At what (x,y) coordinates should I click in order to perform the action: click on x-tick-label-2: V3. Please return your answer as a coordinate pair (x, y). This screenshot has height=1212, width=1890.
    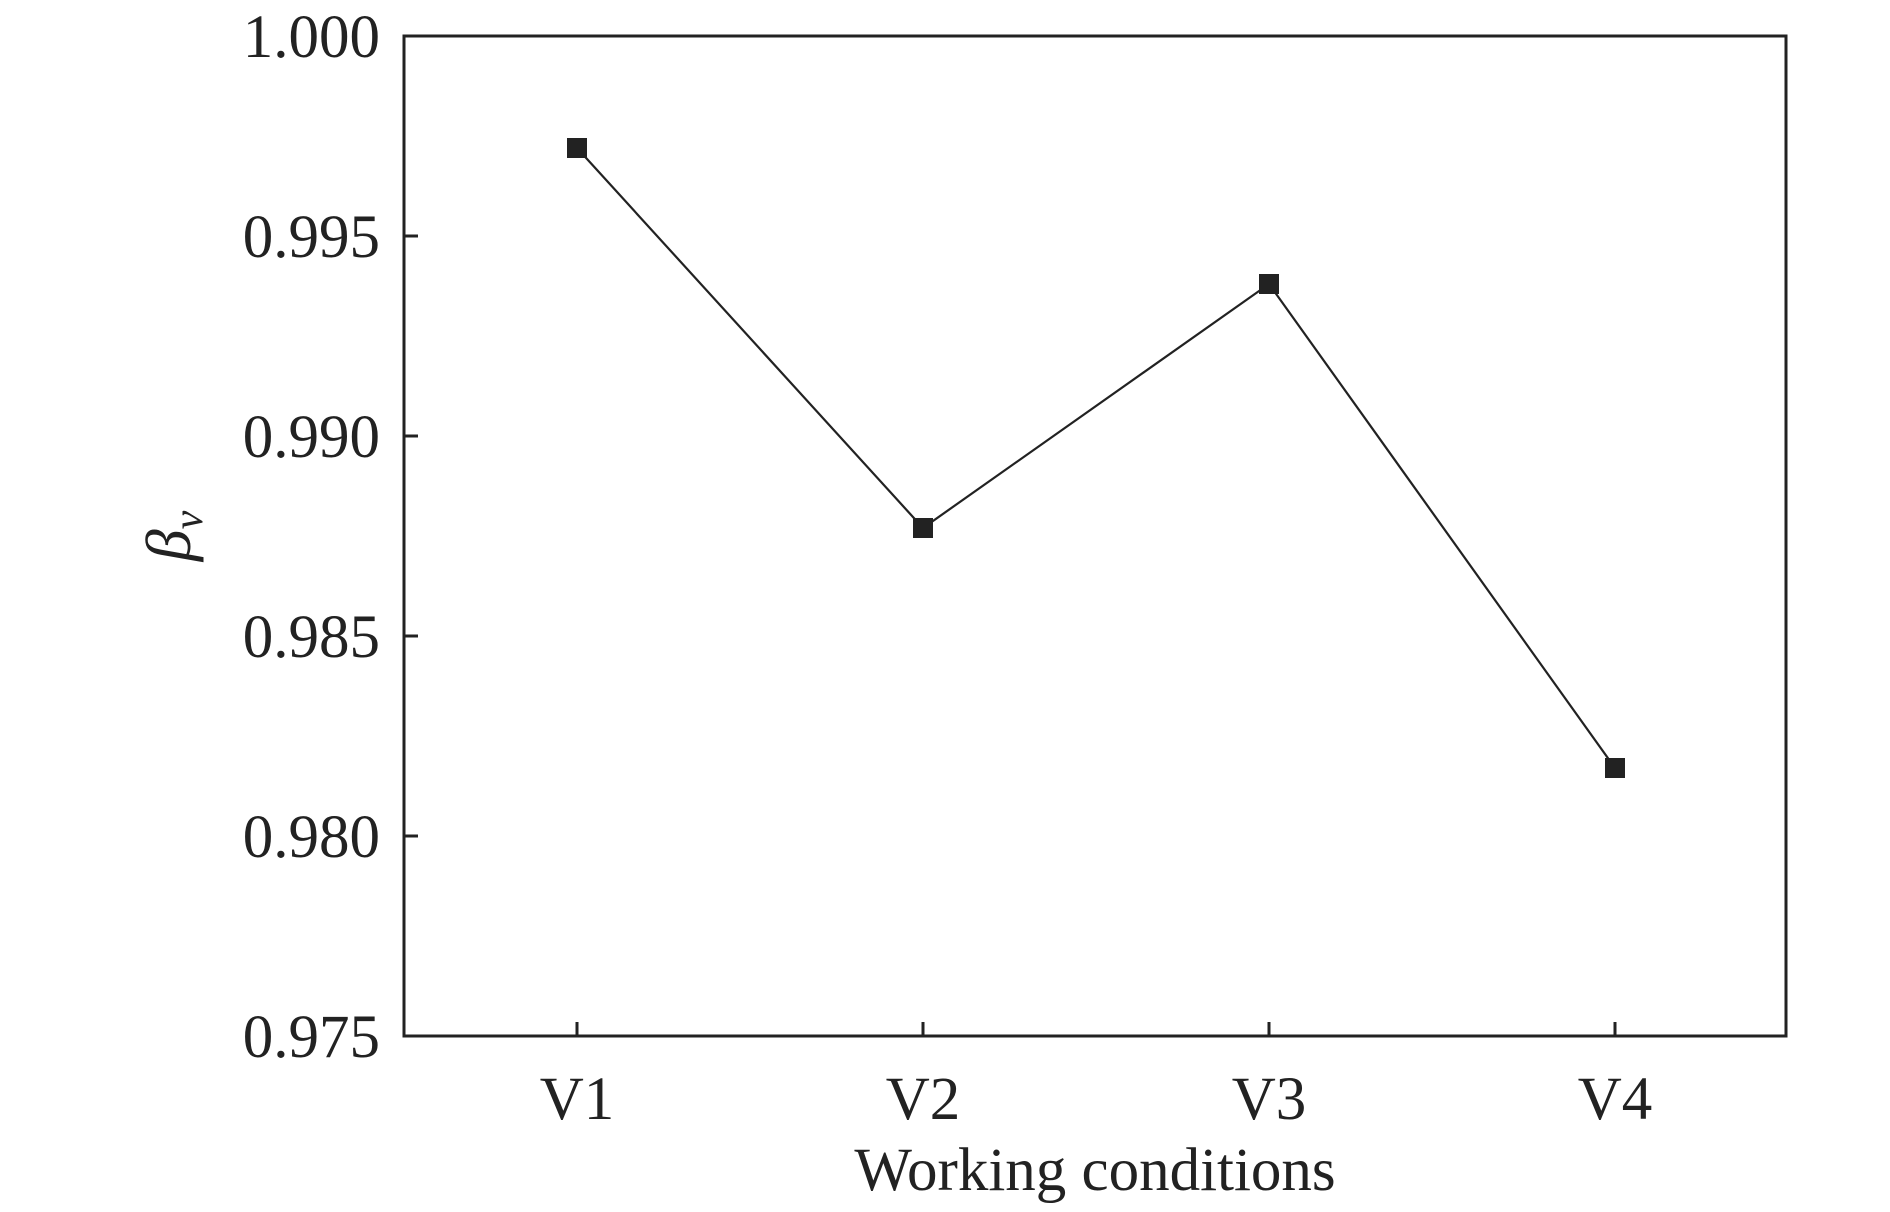
    Looking at the image, I should click on (1269, 1099).